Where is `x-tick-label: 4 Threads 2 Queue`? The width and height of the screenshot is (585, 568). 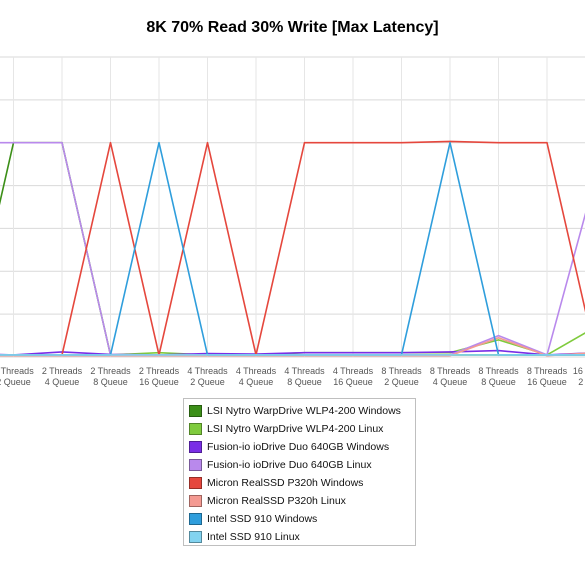
x-tick-label: 4 Threads 2 Queue is located at coordinates (207, 376).